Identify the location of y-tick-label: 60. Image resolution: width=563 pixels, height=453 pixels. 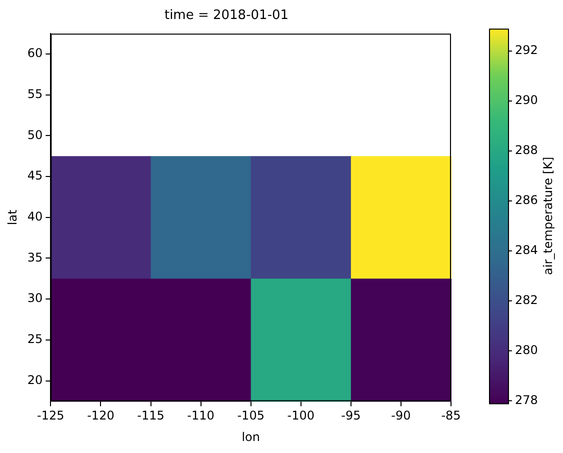
(35, 53).